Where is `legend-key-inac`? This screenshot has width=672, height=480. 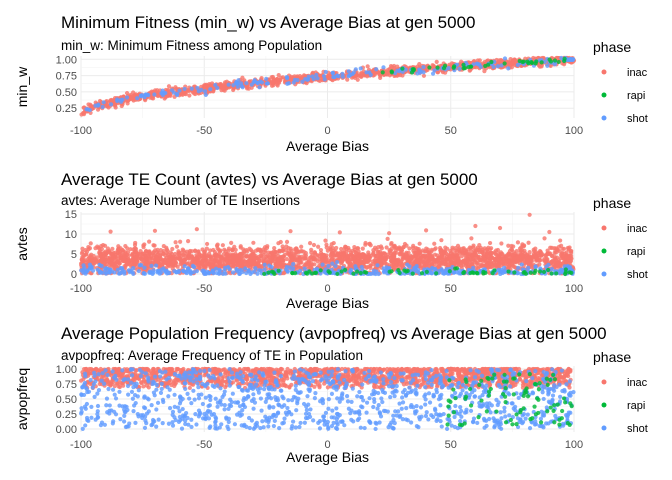
legend-key-inac is located at coordinates (604, 72).